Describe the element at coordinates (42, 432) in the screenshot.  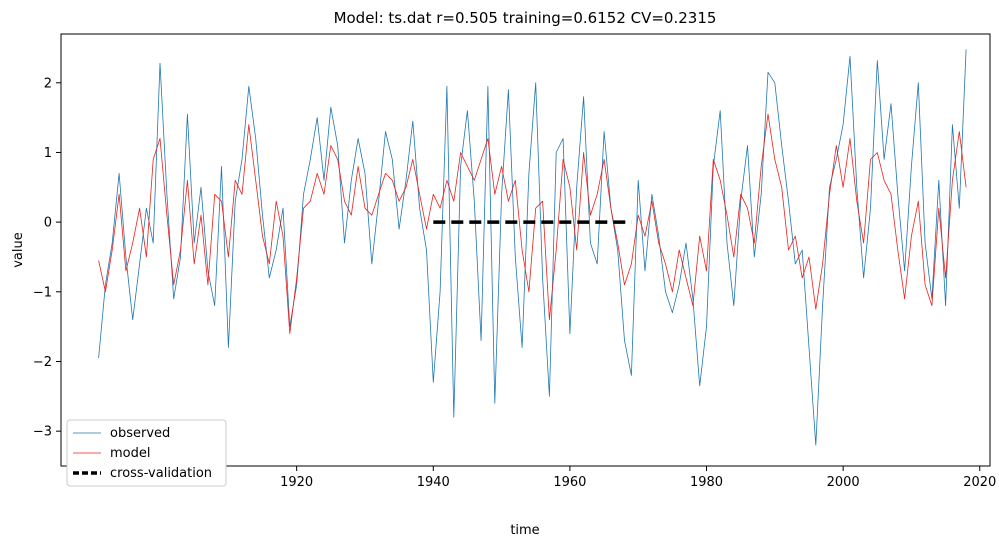
I see `y-tick-label: −3` at that location.